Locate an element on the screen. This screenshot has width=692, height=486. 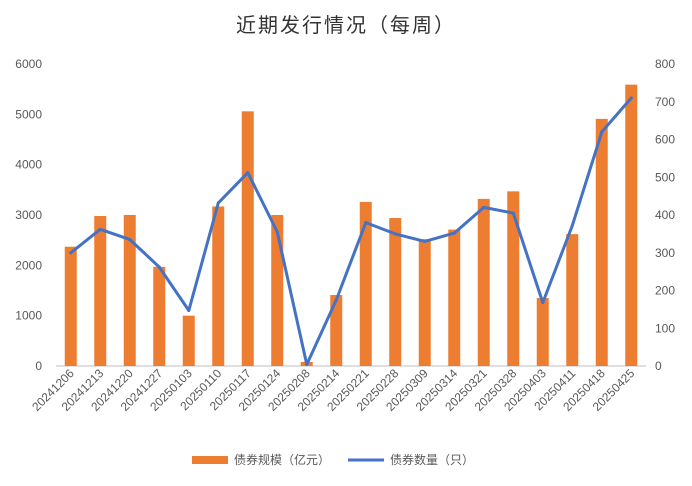
right-y-tick-label: 100 is located at coordinates (665, 328).